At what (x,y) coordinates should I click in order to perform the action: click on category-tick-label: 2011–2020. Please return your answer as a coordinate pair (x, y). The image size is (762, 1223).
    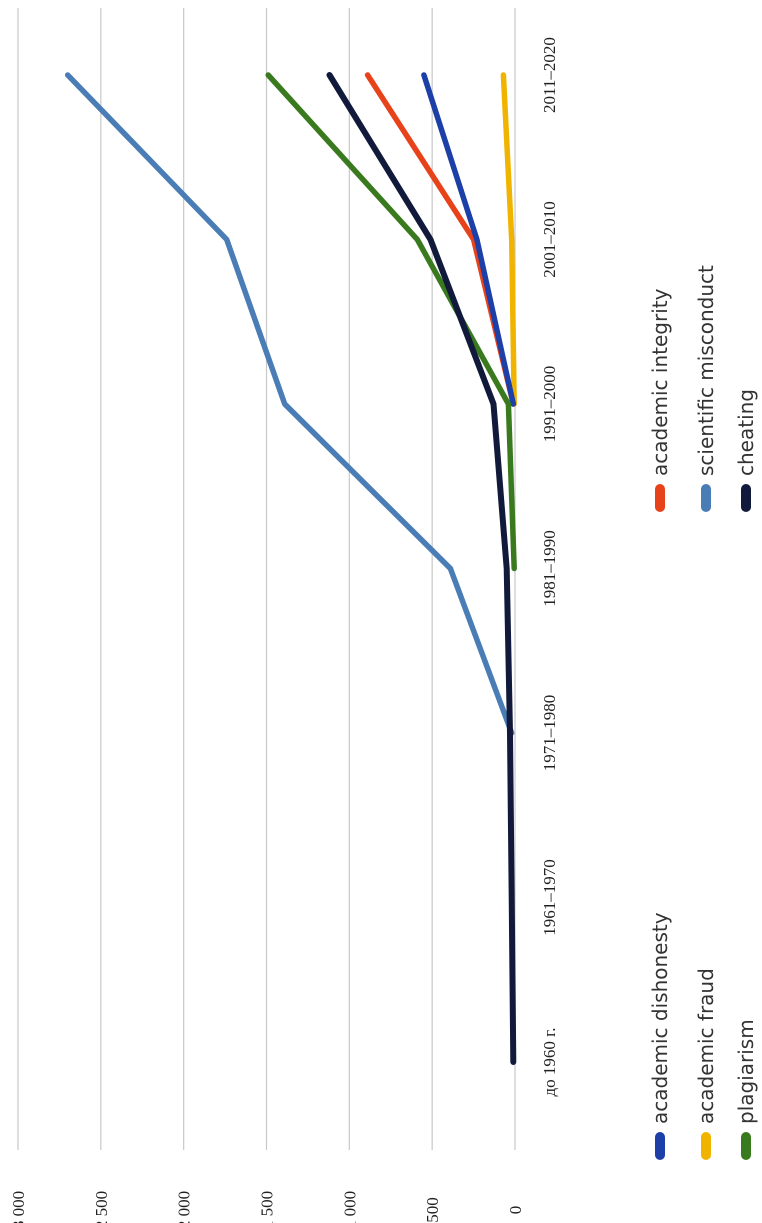
    Looking at the image, I should click on (549, 75).